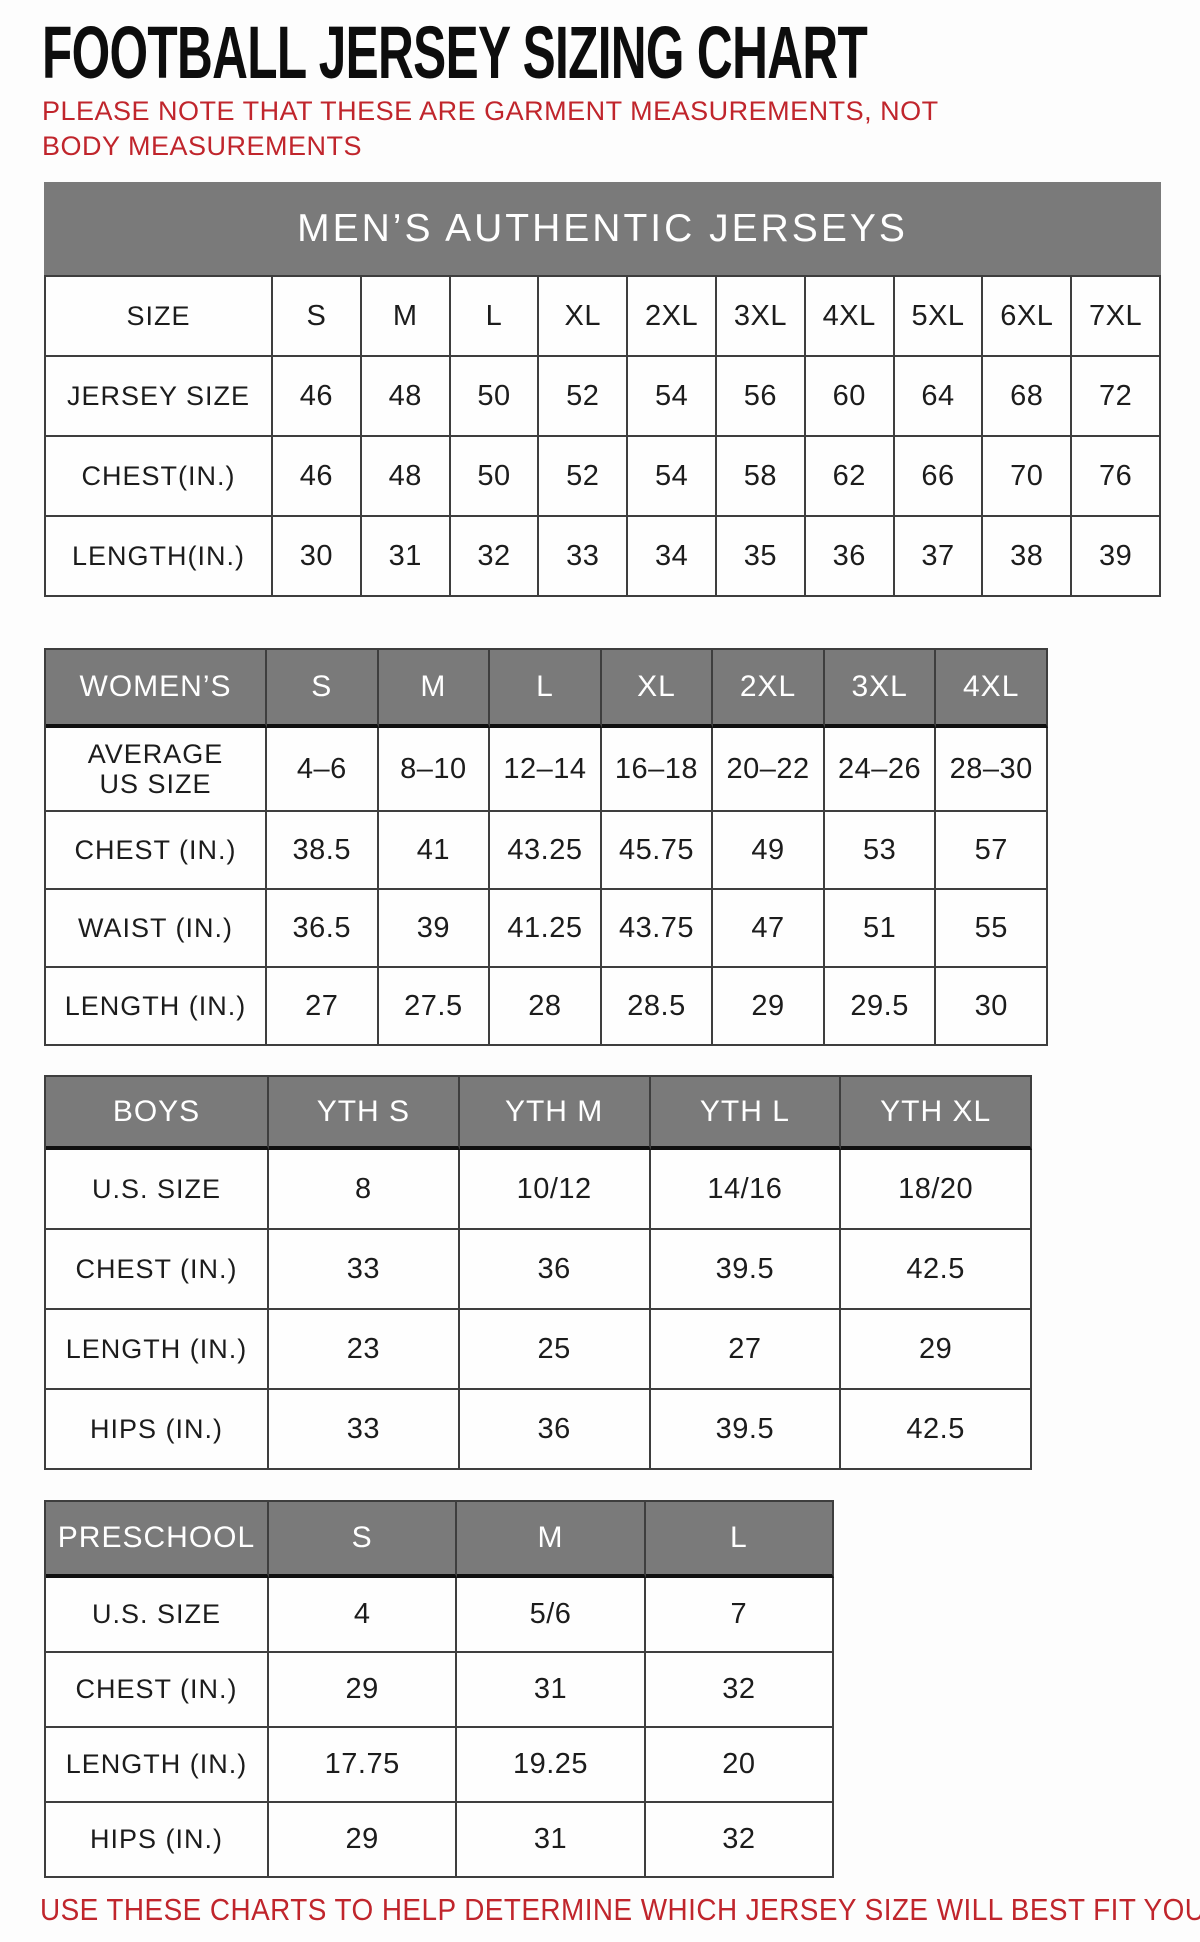 Image resolution: width=1200 pixels, height=1942 pixels. I want to click on value-cell: M, so click(406, 317).